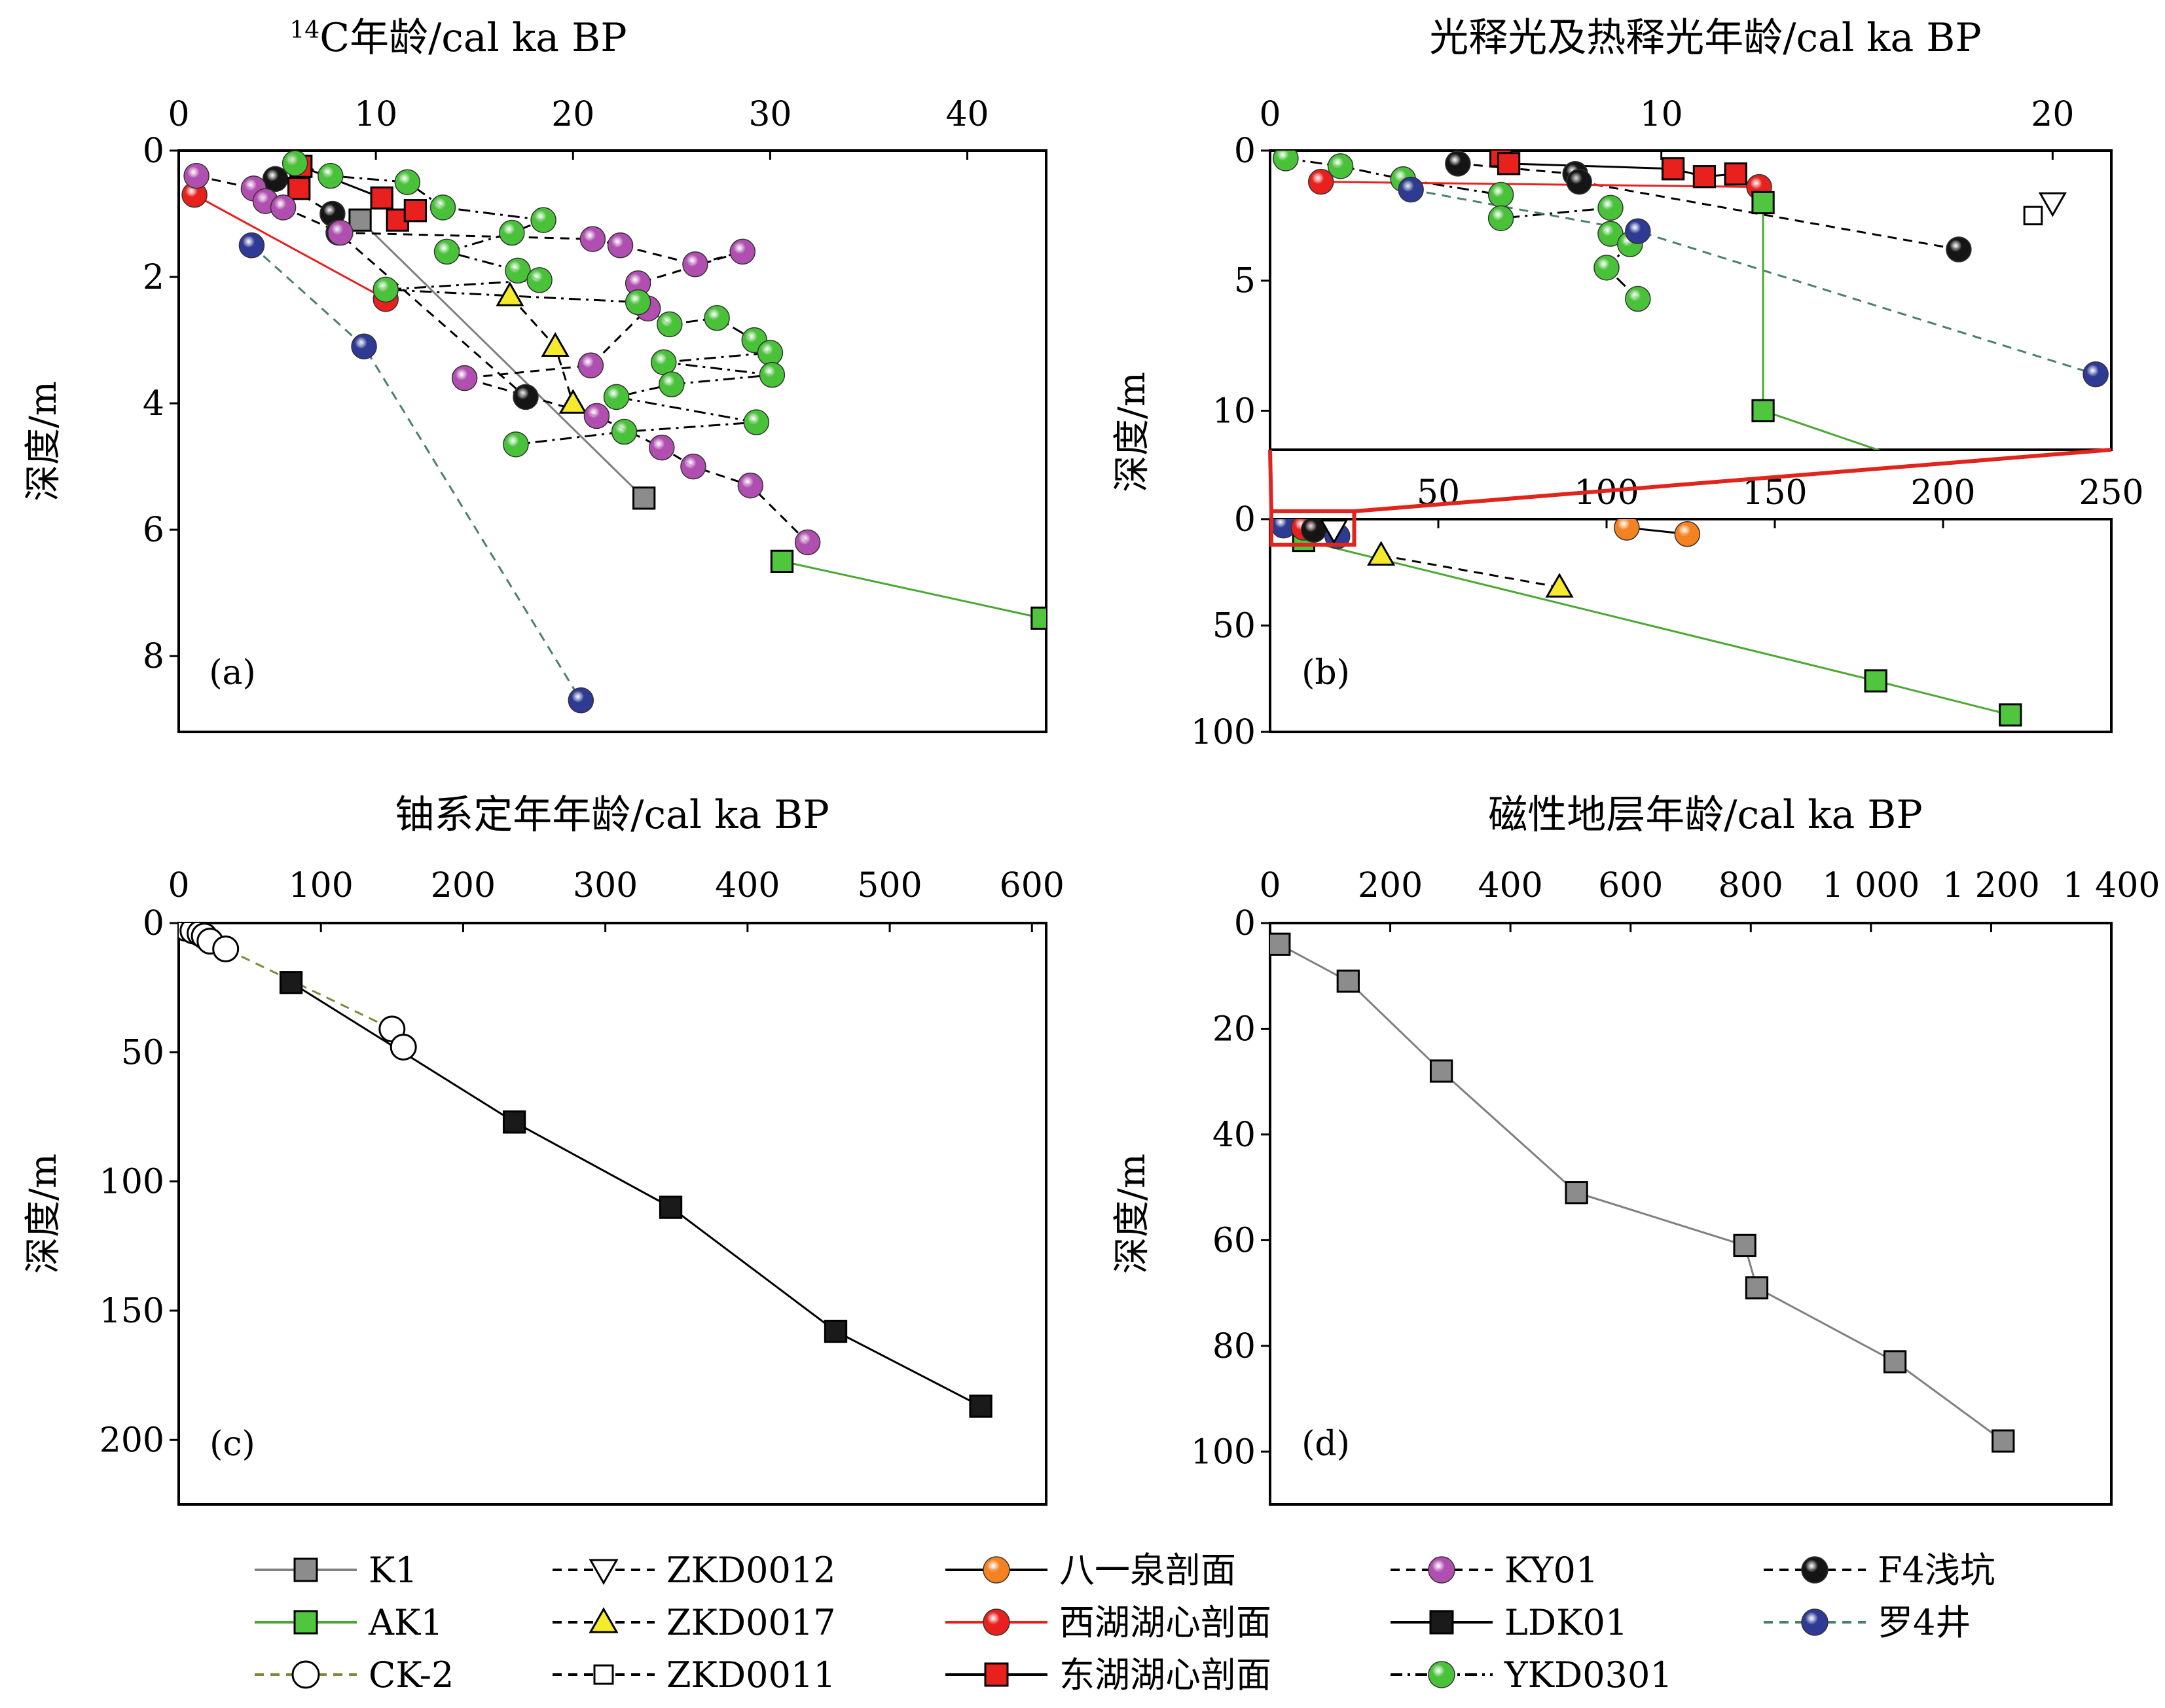  I want to click on legend-item-series: 八一泉剖面, so click(1090, 1570).